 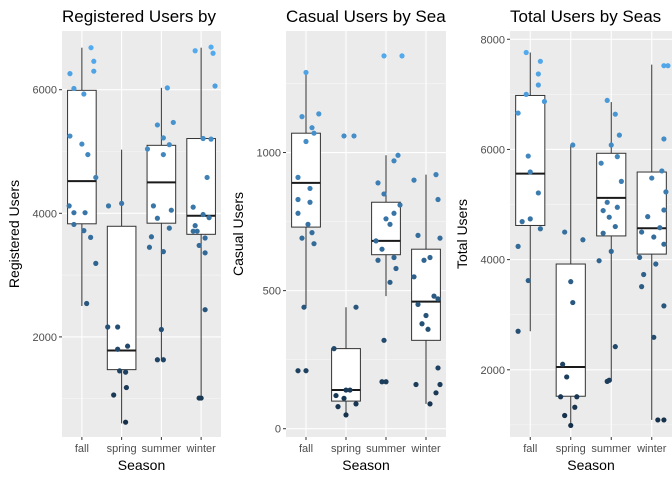 I want to click on y-tick-label: 0, so click(x=278, y=430).